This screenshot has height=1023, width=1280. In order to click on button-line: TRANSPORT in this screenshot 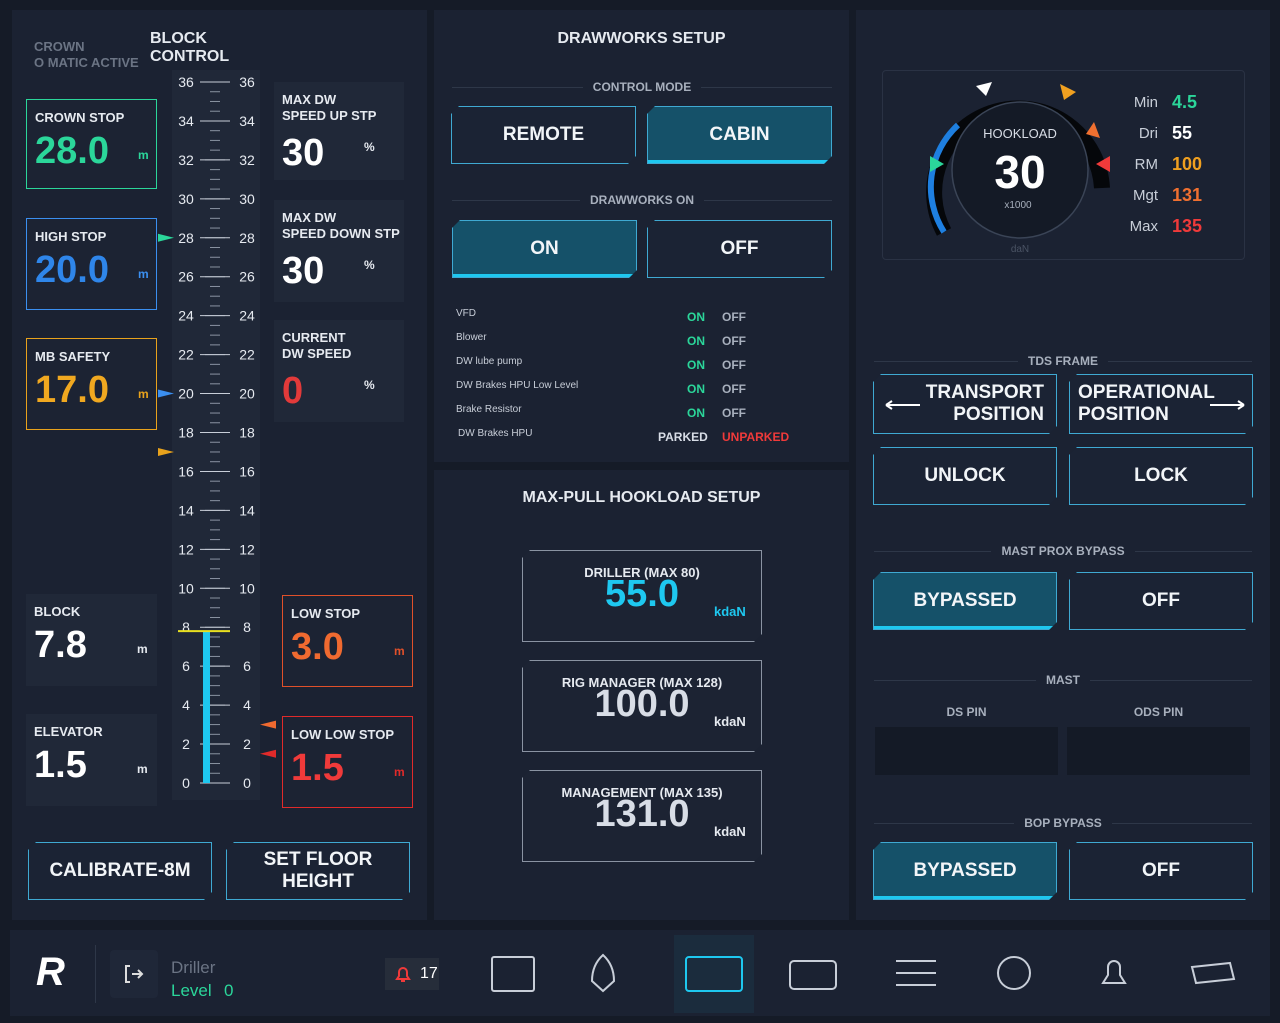, I will do `click(984, 392)`.